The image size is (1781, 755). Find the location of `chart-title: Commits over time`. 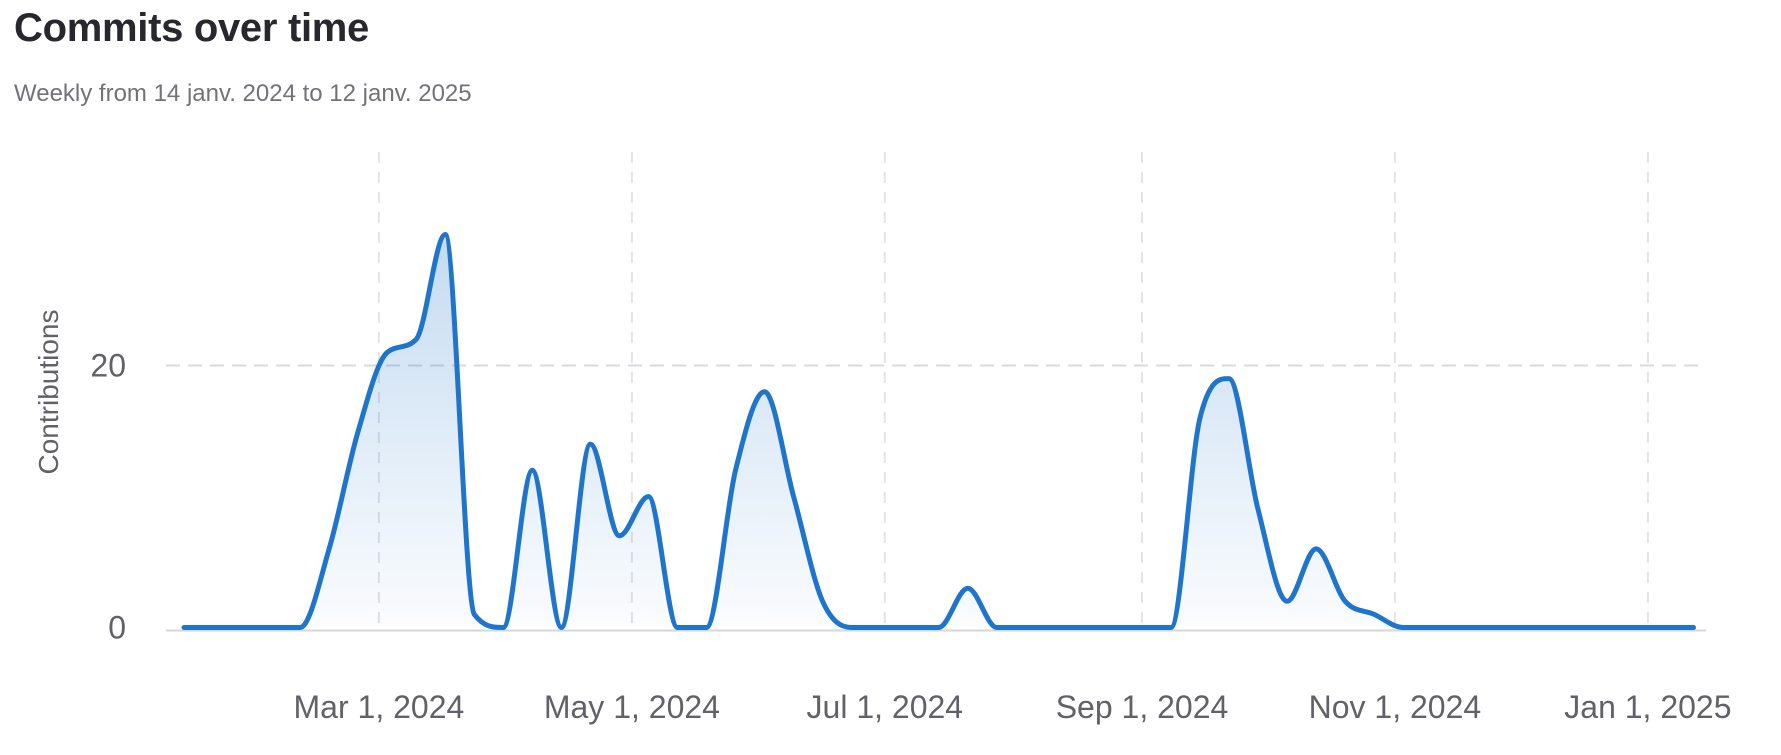

chart-title: Commits over time is located at coordinates (191, 28).